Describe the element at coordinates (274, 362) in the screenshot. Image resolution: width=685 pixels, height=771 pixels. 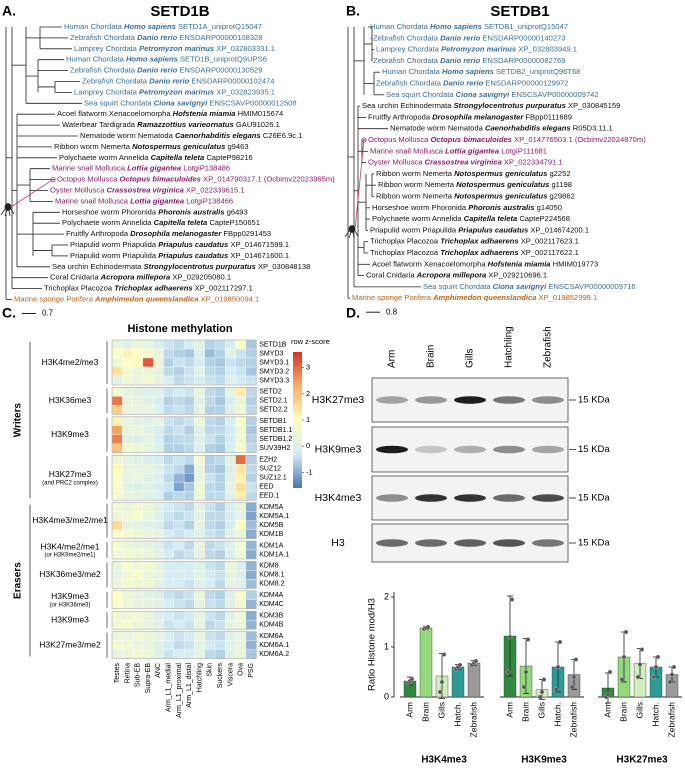
I see `row-label: SMYD3.1` at that location.